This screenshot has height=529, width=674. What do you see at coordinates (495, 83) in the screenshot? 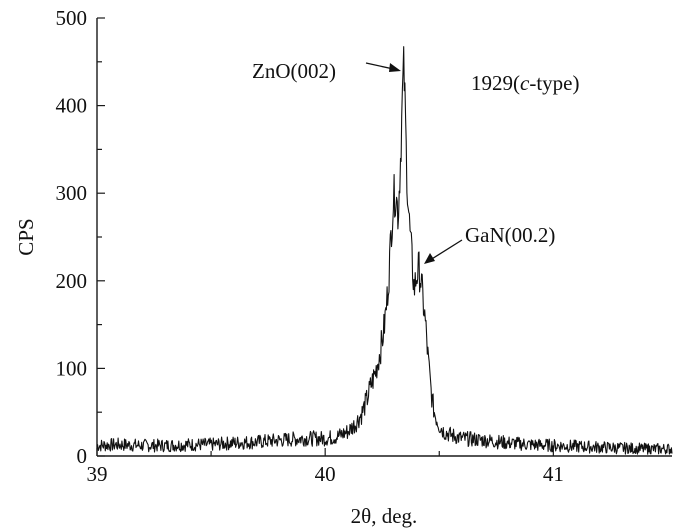
I see `annotation-sample-pre: 1929(` at bounding box center [495, 83].